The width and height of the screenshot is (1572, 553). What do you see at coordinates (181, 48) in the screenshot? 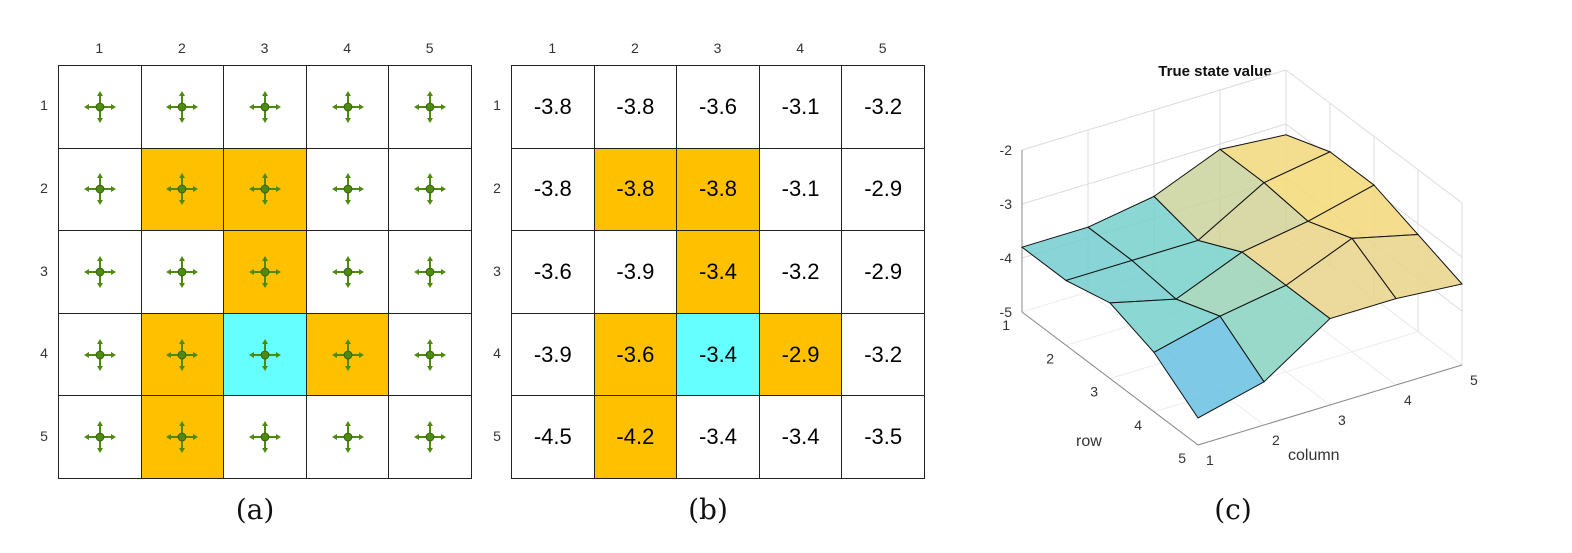
I see `policy-col-label: 2` at bounding box center [181, 48].